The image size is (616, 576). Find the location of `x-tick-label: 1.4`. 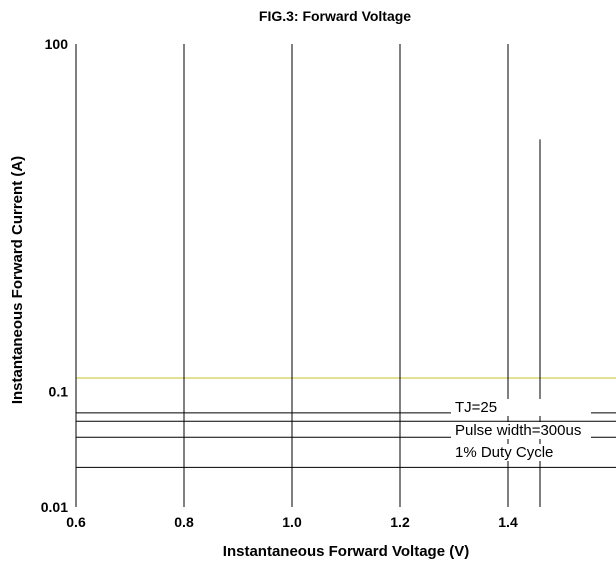

x-tick-label: 1.4 is located at coordinates (508, 522).